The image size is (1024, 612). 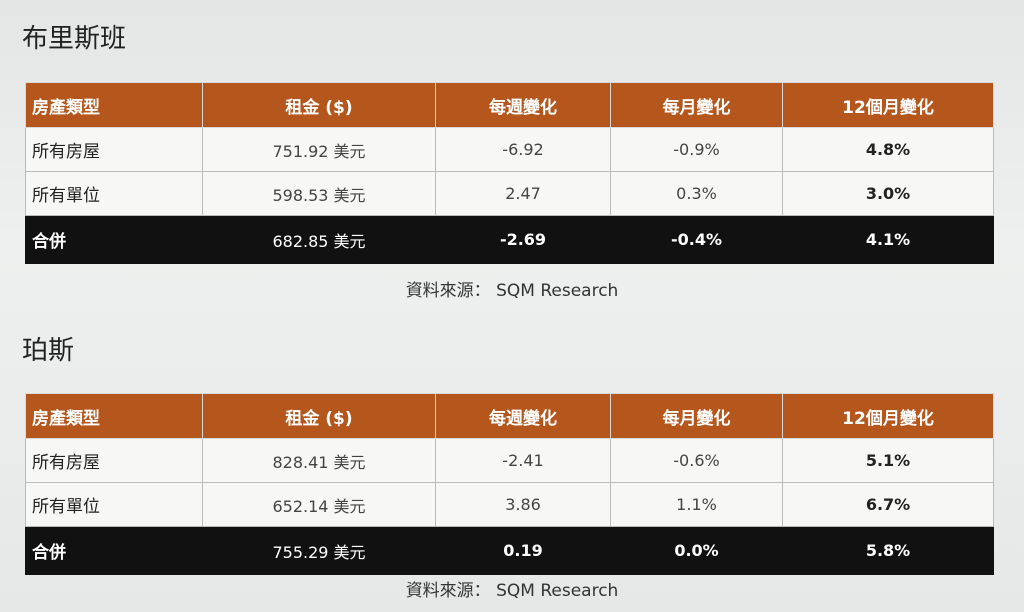 What do you see at coordinates (888, 149) in the screenshot?
I see `table-cell: 4.8%` at bounding box center [888, 149].